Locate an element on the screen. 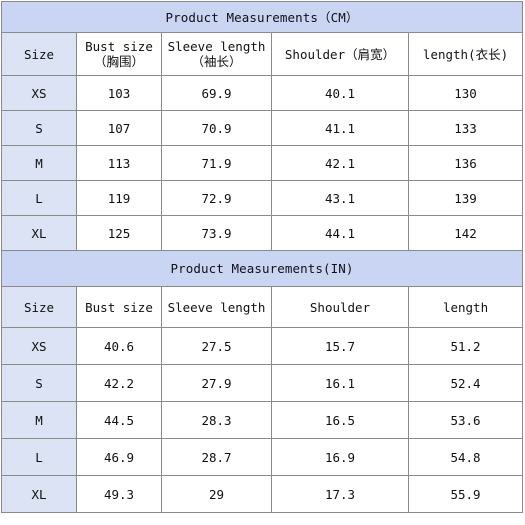 This screenshot has width=525, height=525. table-row: XL 125 73.9 44.1 142 is located at coordinates (262, 233).